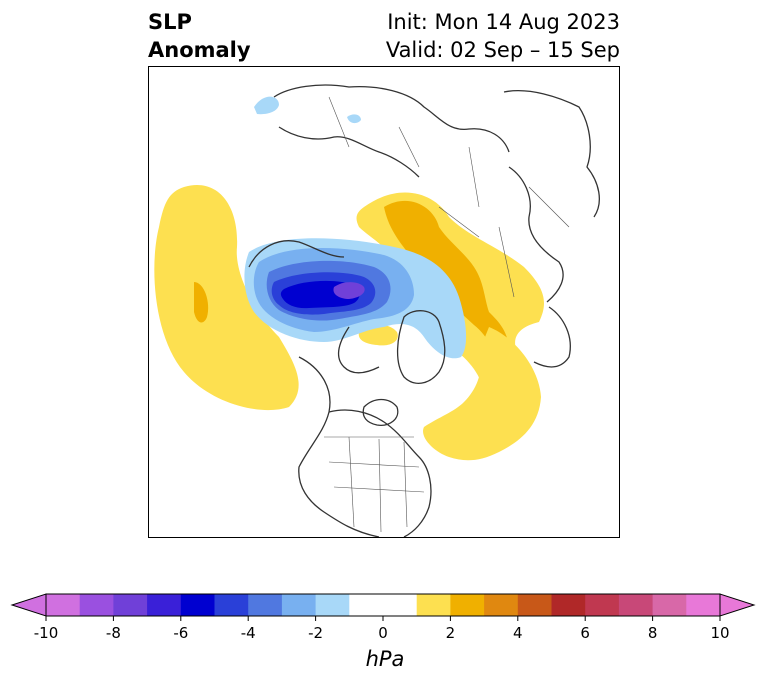  I want to click on colorbar-tick-label: 8, so click(653, 633).